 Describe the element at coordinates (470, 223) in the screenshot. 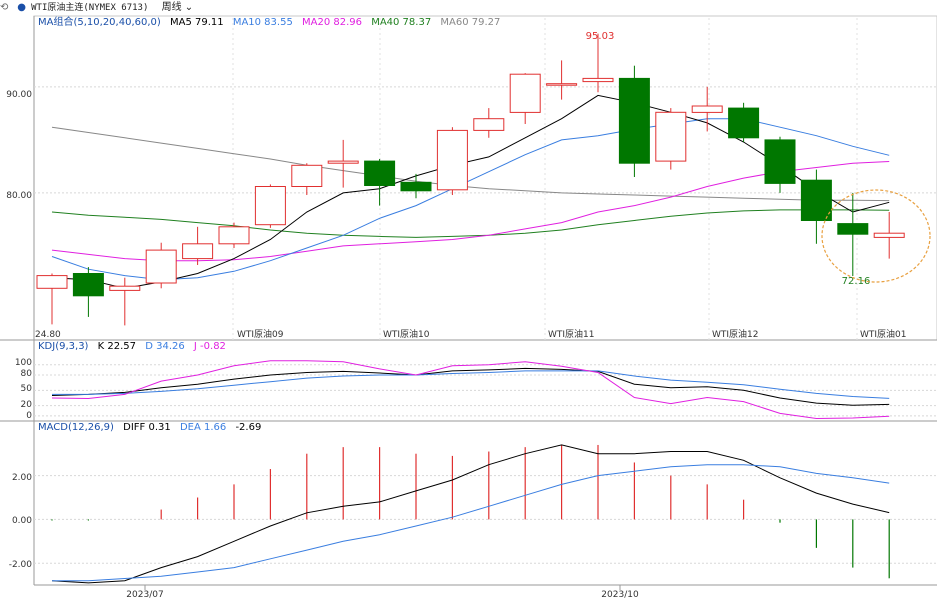

I see `ma40-line` at that location.